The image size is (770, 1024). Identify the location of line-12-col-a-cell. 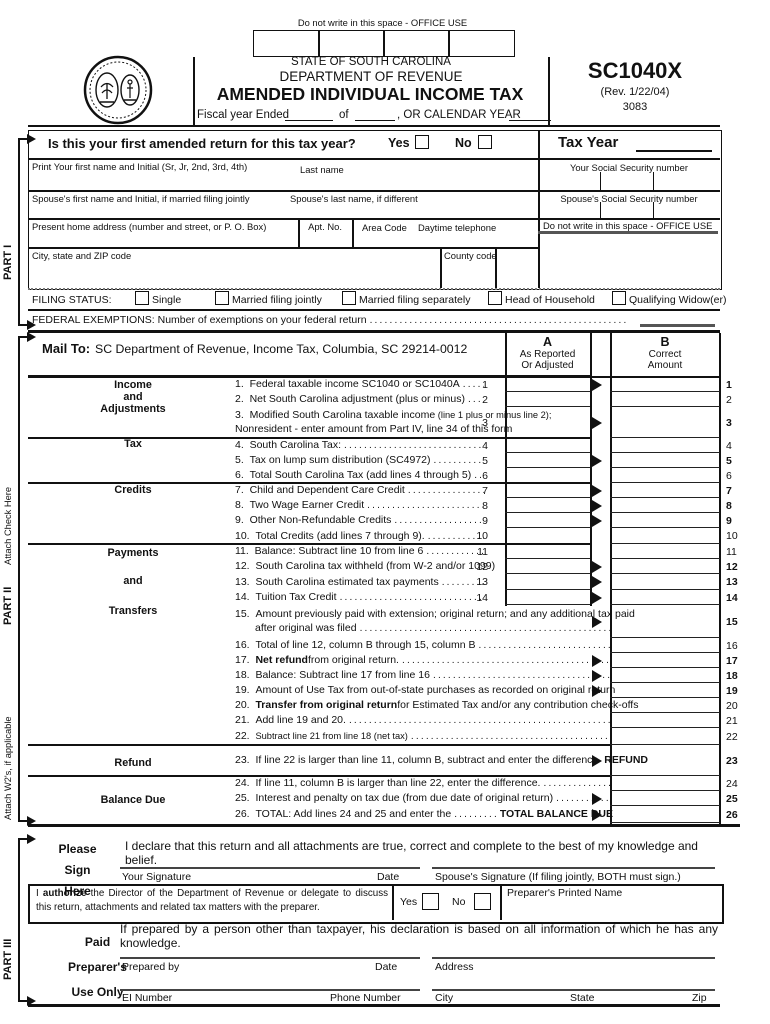
(547, 567).